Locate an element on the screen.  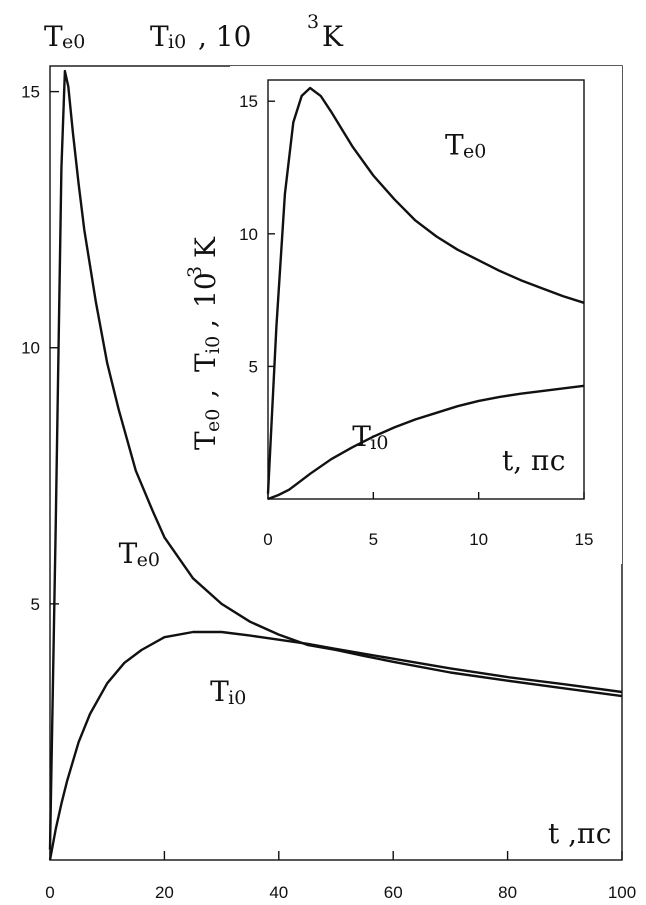
inset-ylabel: T e0 , T i0 , 10 3 K is located at coordinates (204, 343).